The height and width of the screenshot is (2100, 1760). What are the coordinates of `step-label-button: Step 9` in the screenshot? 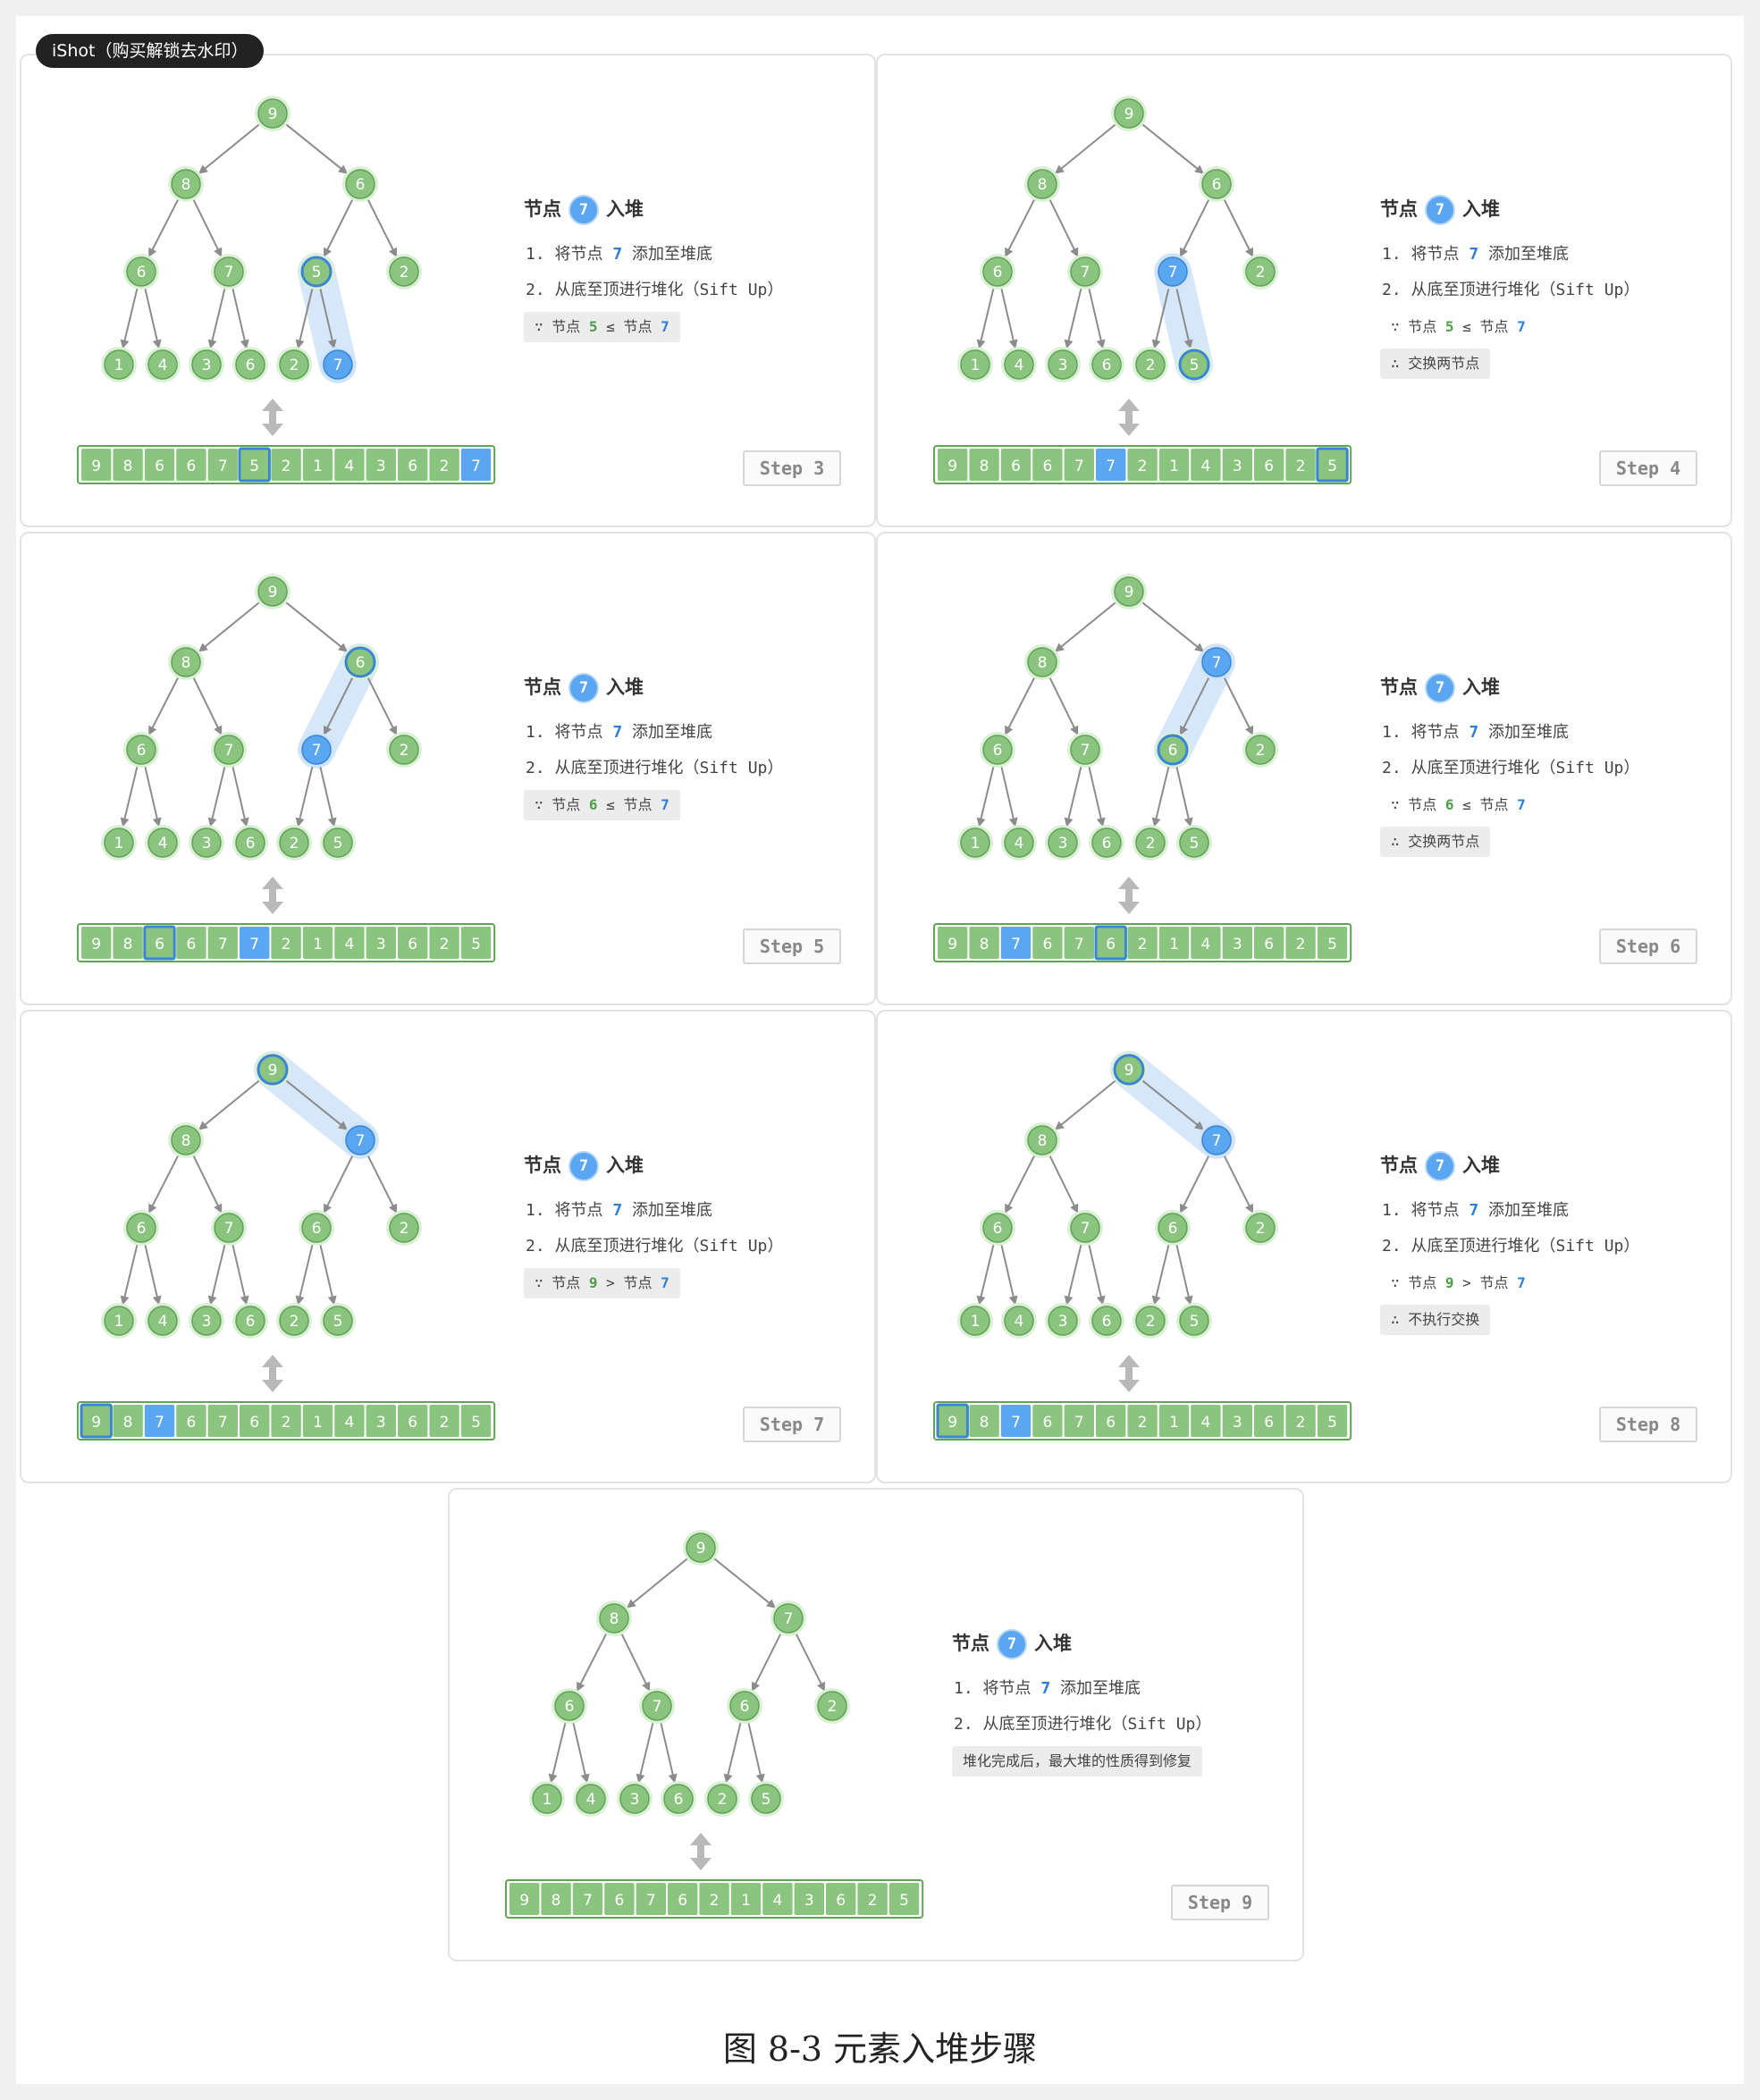 It's located at (1220, 1902).